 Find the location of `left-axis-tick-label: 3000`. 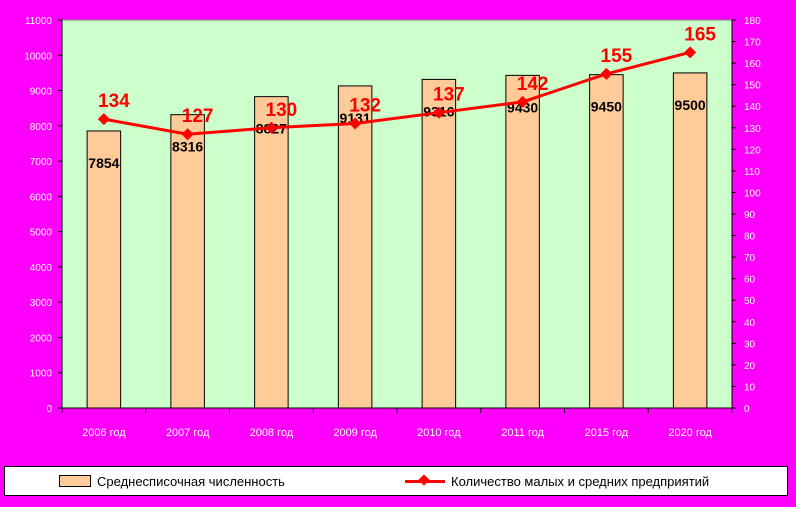

left-axis-tick-label: 3000 is located at coordinates (41, 303).